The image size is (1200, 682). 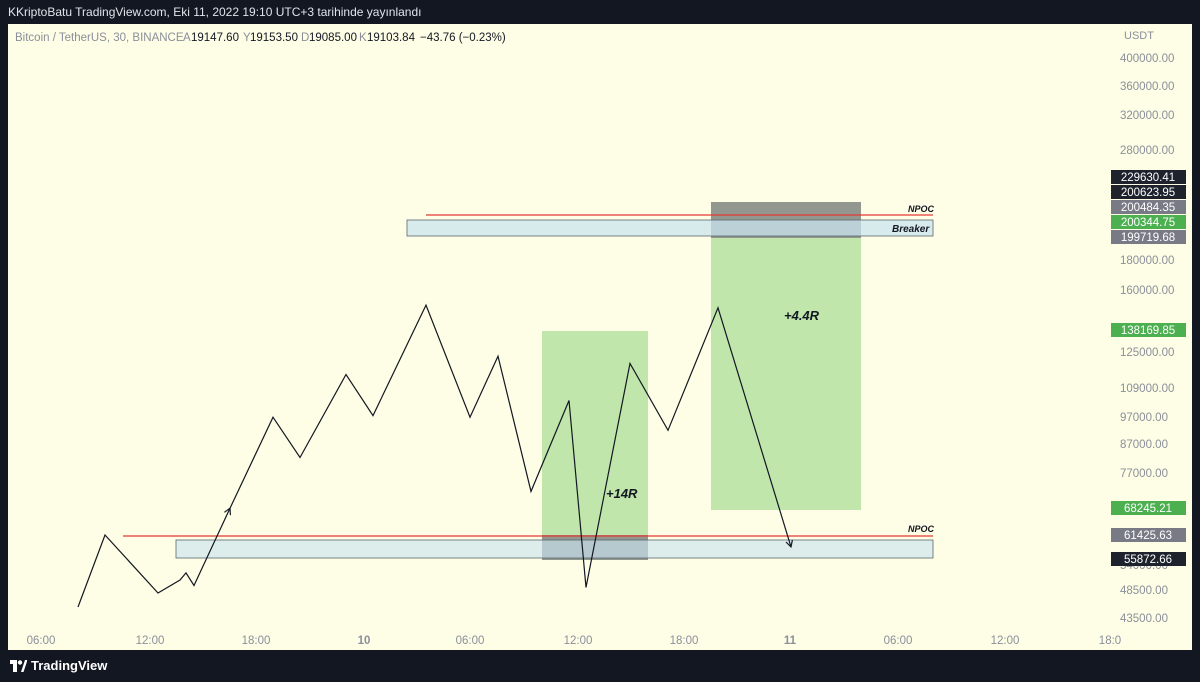 What do you see at coordinates (911, 229) in the screenshot?
I see `breaker-label: Breaker` at bounding box center [911, 229].